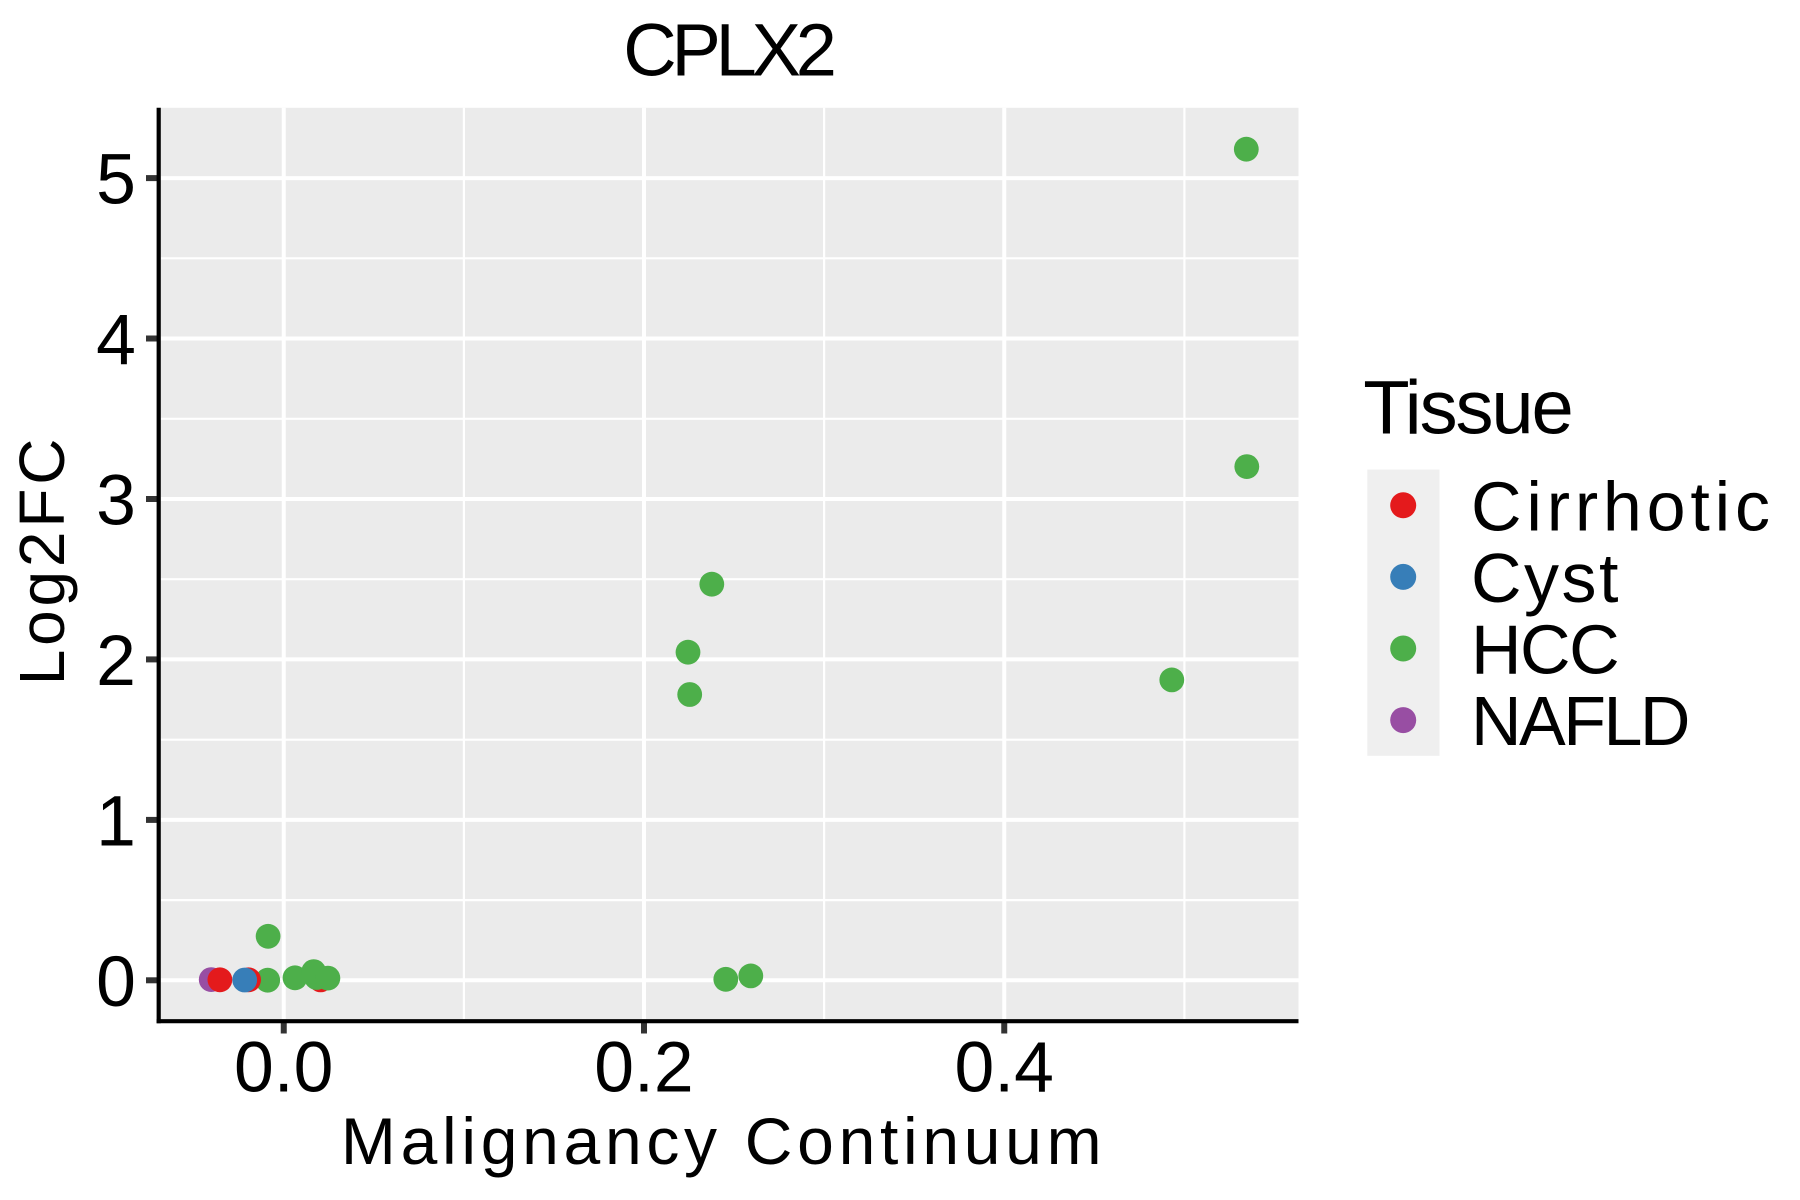 Image resolution: width=1800 pixels, height=1200 pixels. What do you see at coordinates (42, 560) in the screenshot?
I see `svg-text: Log2FC` at bounding box center [42, 560].